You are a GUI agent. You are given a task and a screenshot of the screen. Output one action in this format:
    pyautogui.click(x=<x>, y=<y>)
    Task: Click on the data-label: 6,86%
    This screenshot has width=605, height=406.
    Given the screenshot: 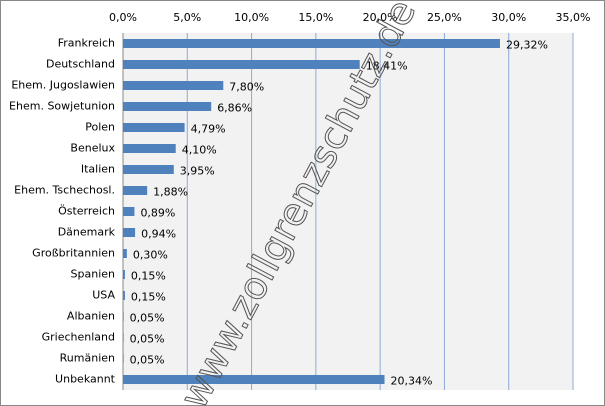 What is the action you would take?
    pyautogui.click(x=234, y=108)
    